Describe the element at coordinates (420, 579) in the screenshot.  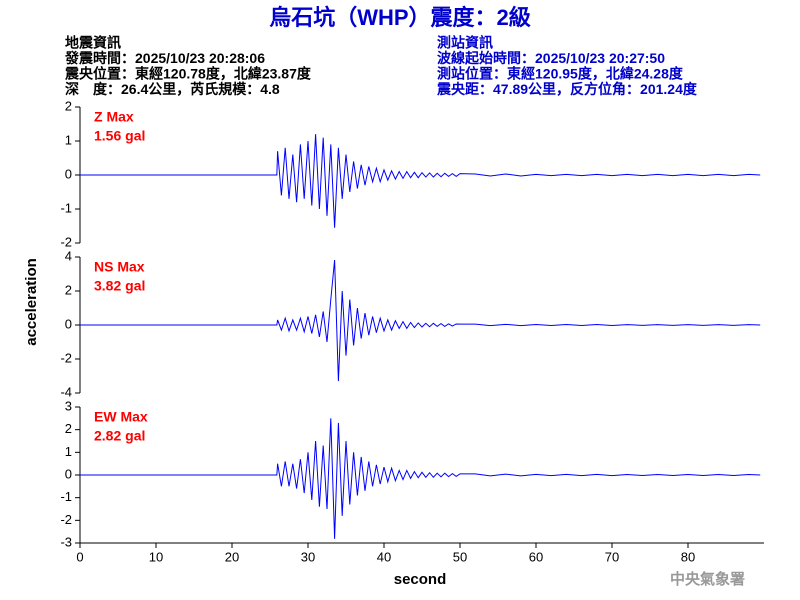
I see `x-axis-label: second` at that location.